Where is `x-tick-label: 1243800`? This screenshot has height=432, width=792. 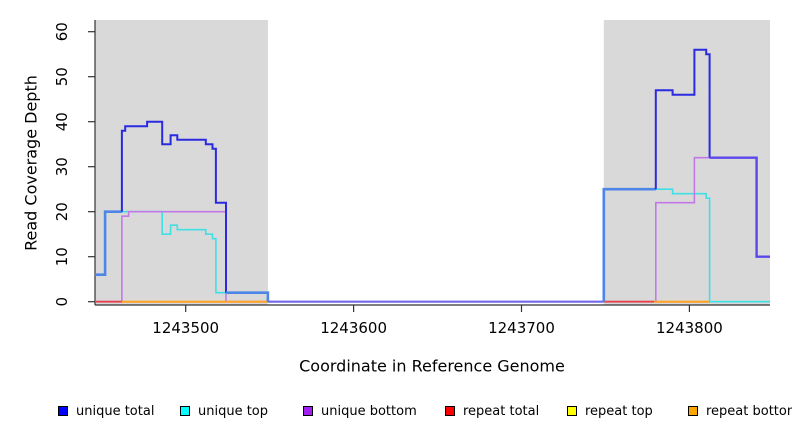 x-tick-label: 1243800 is located at coordinates (689, 328).